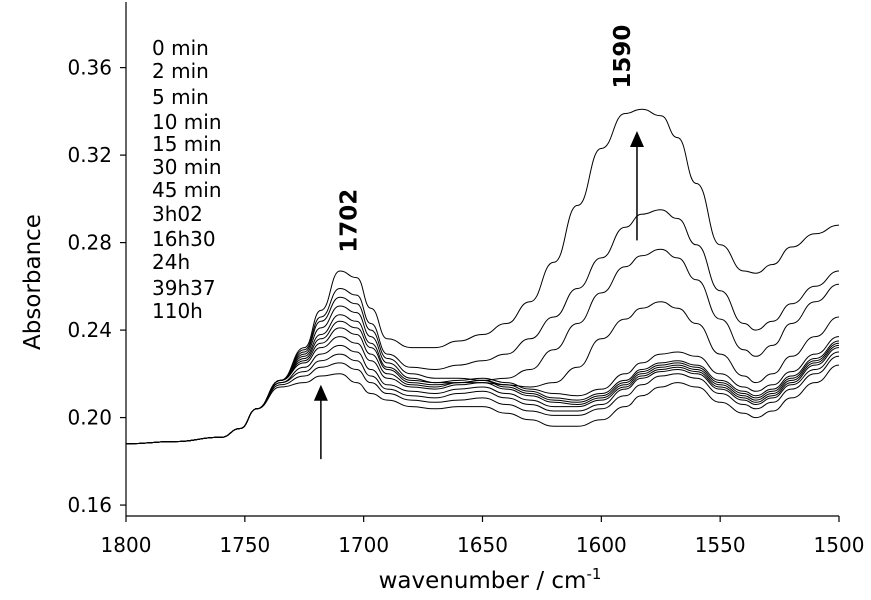  What do you see at coordinates (187, 122) in the screenshot?
I see `legend-entry: 10 min` at bounding box center [187, 122].